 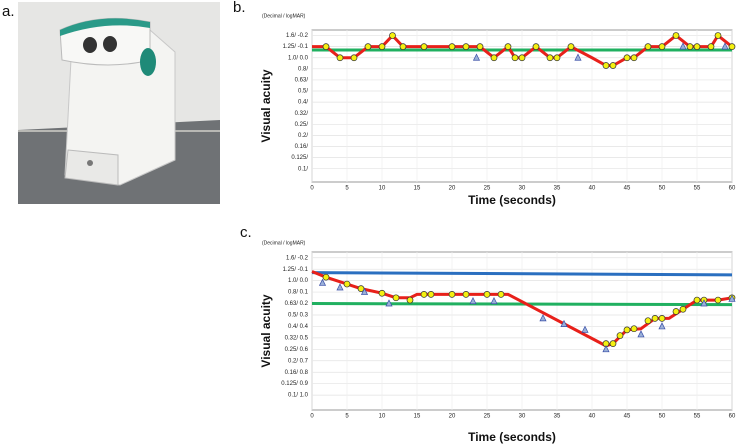 What do you see at coordinates (239, 8) in the screenshot?
I see `panel-label: b.` at bounding box center [239, 8].